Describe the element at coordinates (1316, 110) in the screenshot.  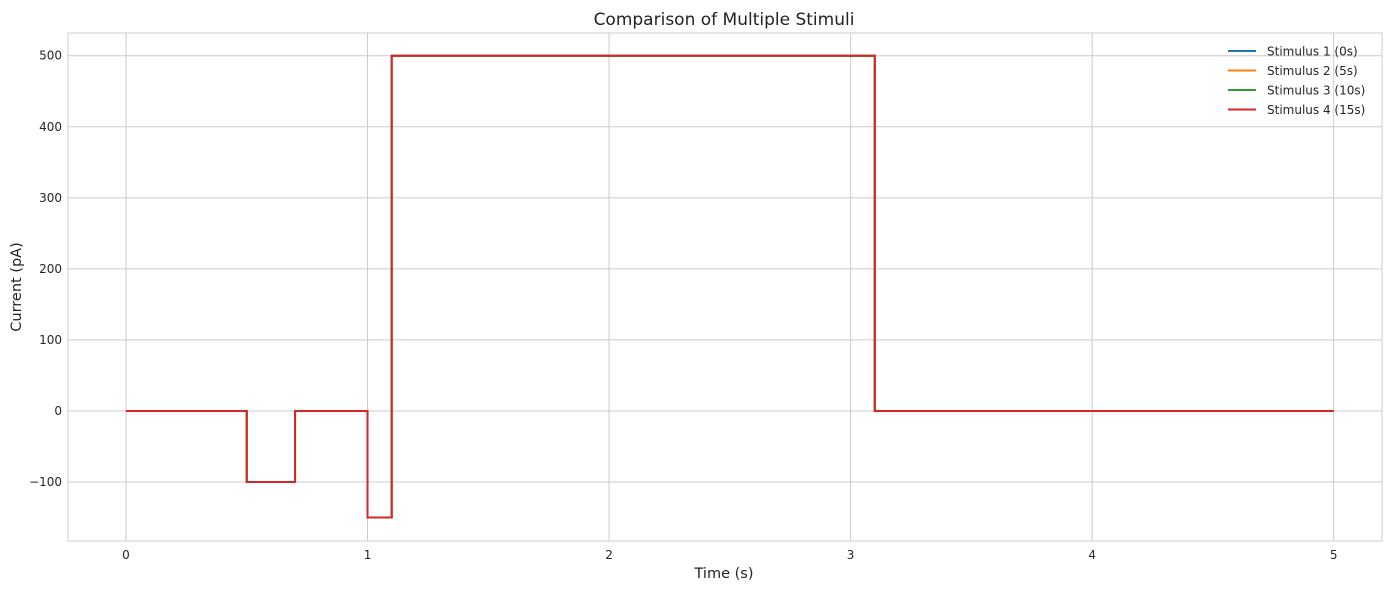
I see `legend-entry: Stimulus 4 (15s)` at that location.